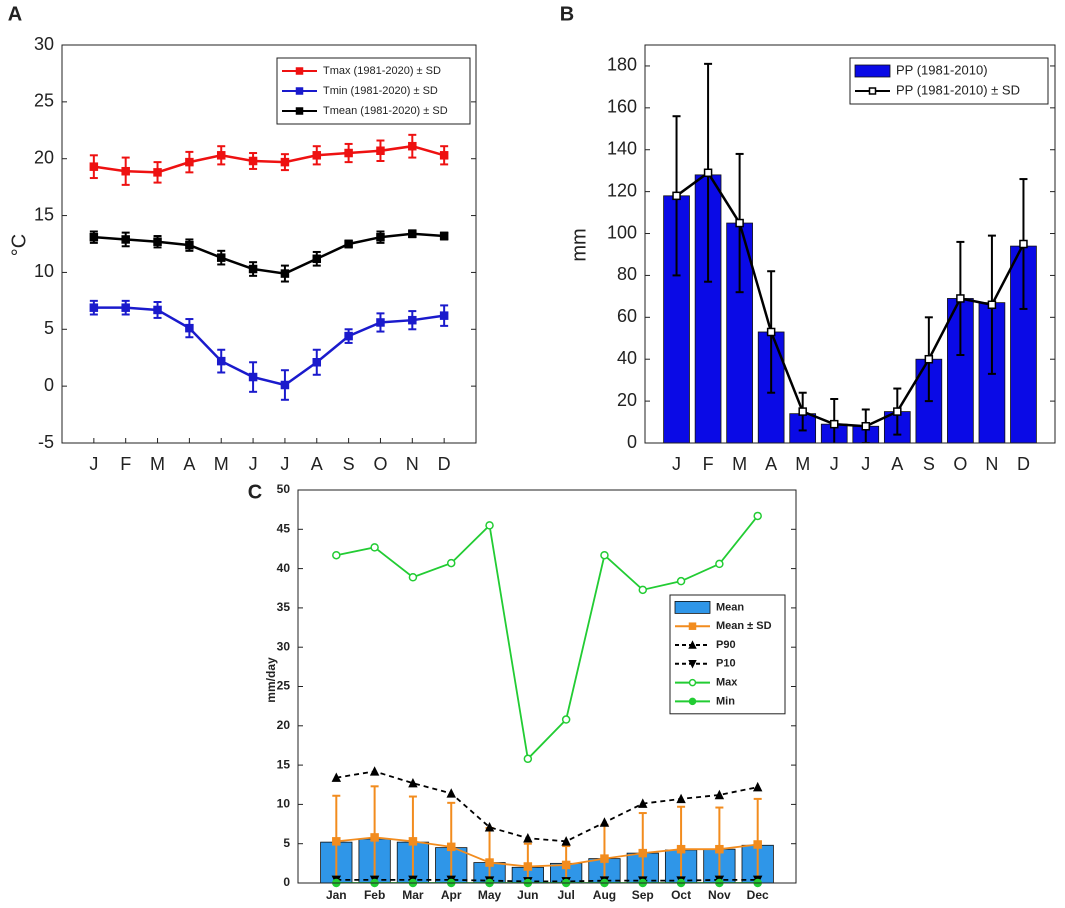  What do you see at coordinates (490, 895) in the screenshot?
I see `x-tick-label: May` at bounding box center [490, 895].